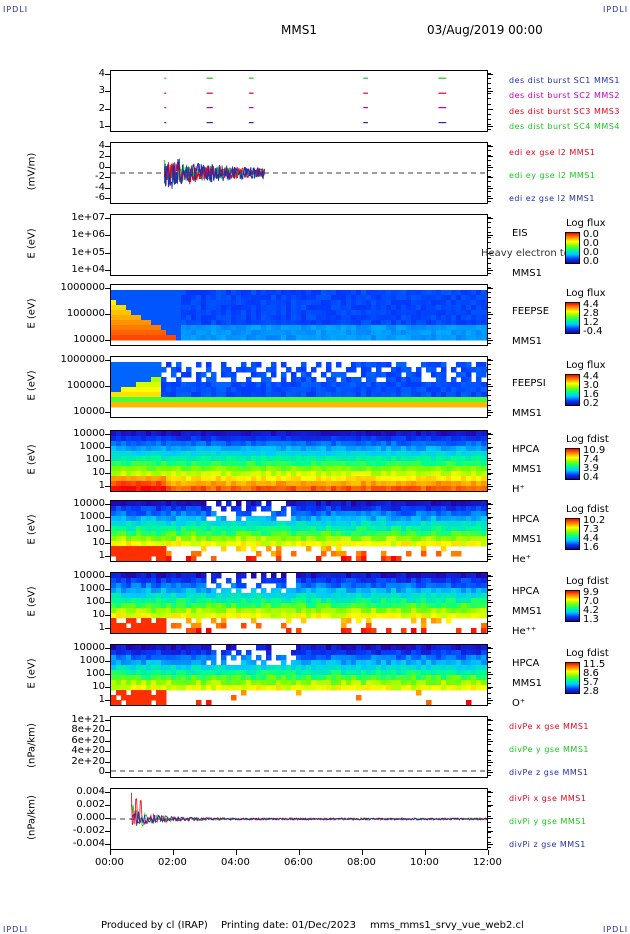 Image resolution: width=630 pixels, height=934 pixels. I want to click on plot-eis, so click(299, 245).